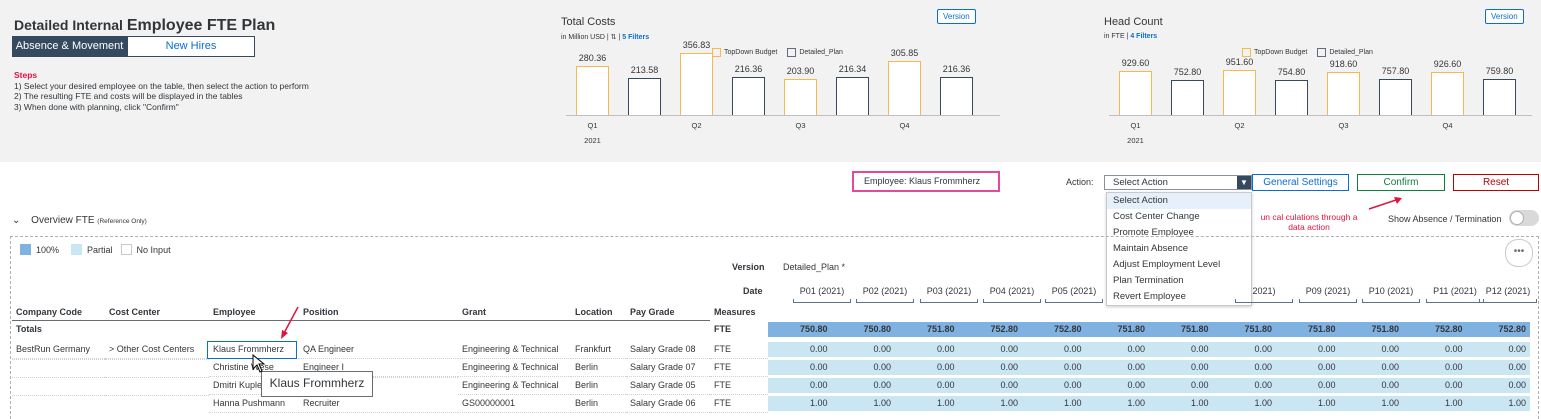 This screenshot has height=419, width=1541. Describe the element at coordinates (514, 350) in the screenshot. I see `row-cell-grant: Engineering & Technical` at that location.